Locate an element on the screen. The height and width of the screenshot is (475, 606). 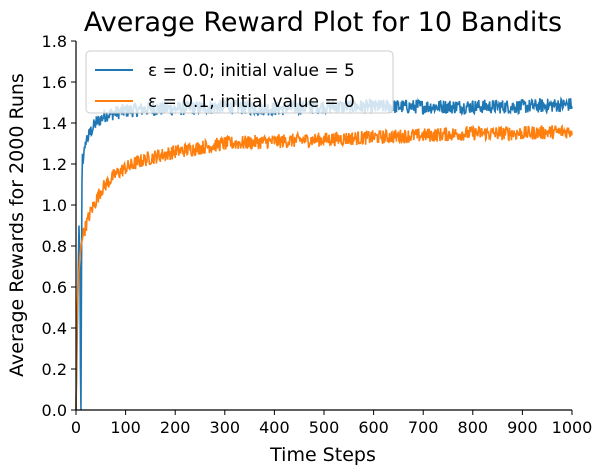
y-tick-label: 1.6 is located at coordinates (54, 82).